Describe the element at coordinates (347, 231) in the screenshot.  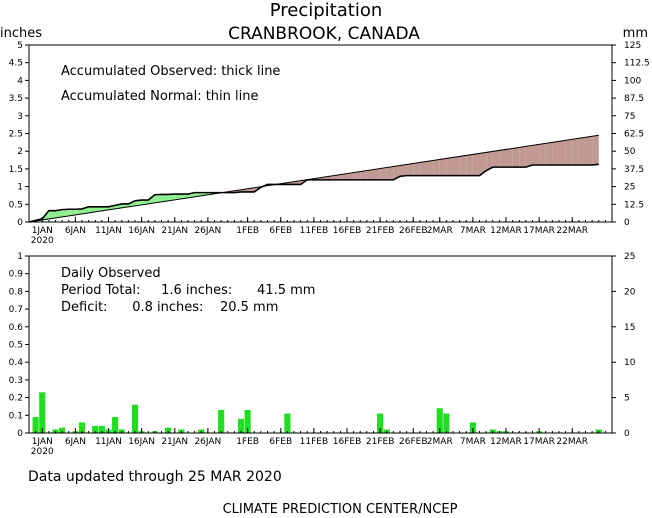
I see `accum-x-tick-label: 16FEB` at that location.